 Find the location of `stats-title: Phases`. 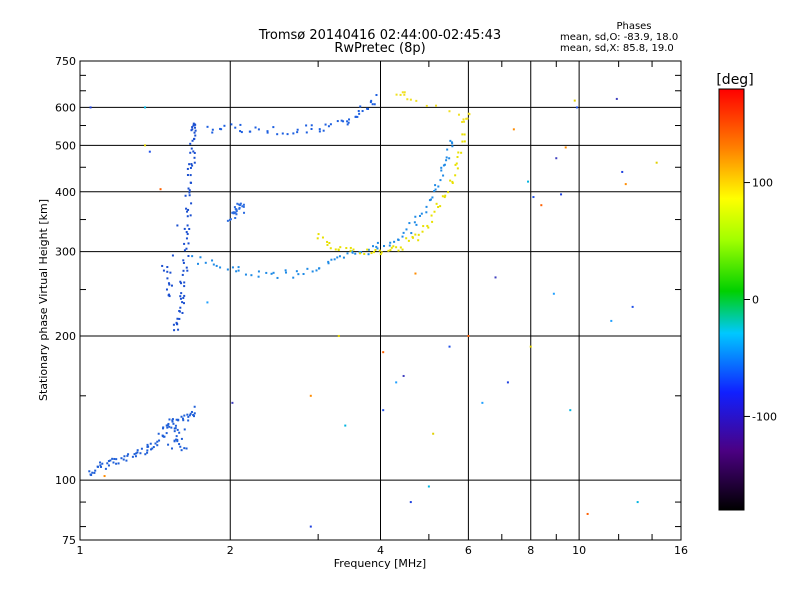

stats-title: Phases is located at coordinates (634, 26).